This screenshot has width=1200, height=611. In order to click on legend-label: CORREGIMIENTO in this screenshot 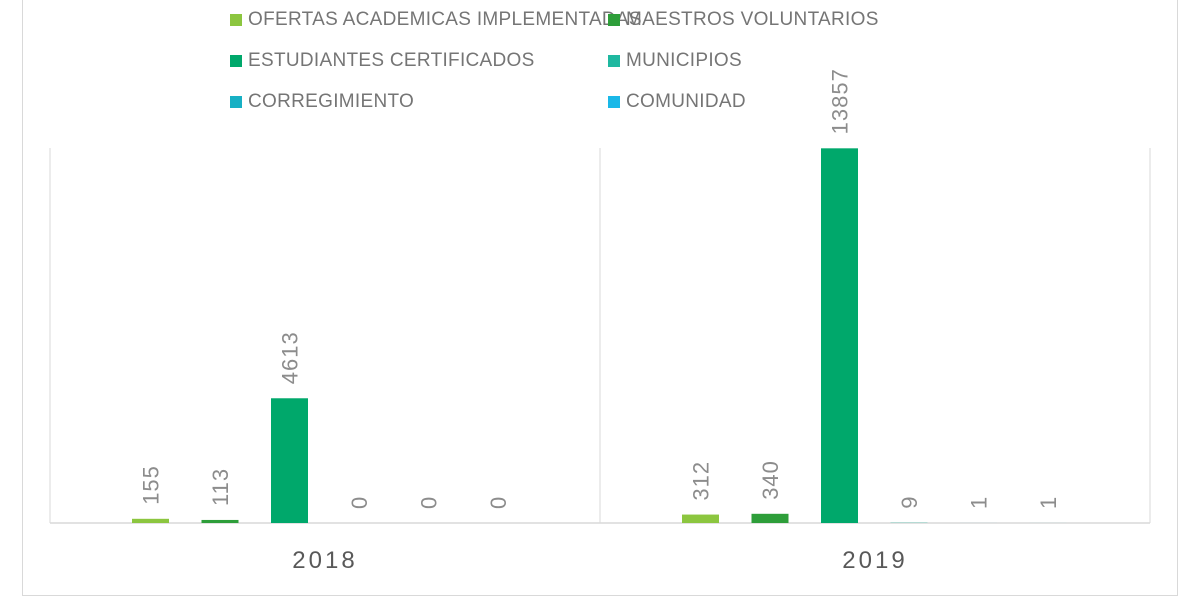, I will do `click(331, 101)`.